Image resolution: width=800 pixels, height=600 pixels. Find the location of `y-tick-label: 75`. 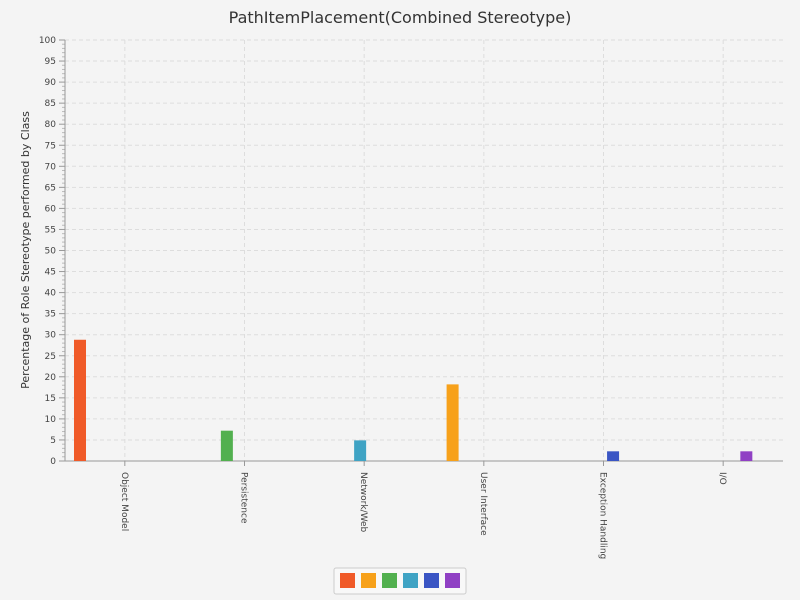

y-tick-label: 75 is located at coordinates (50, 146).